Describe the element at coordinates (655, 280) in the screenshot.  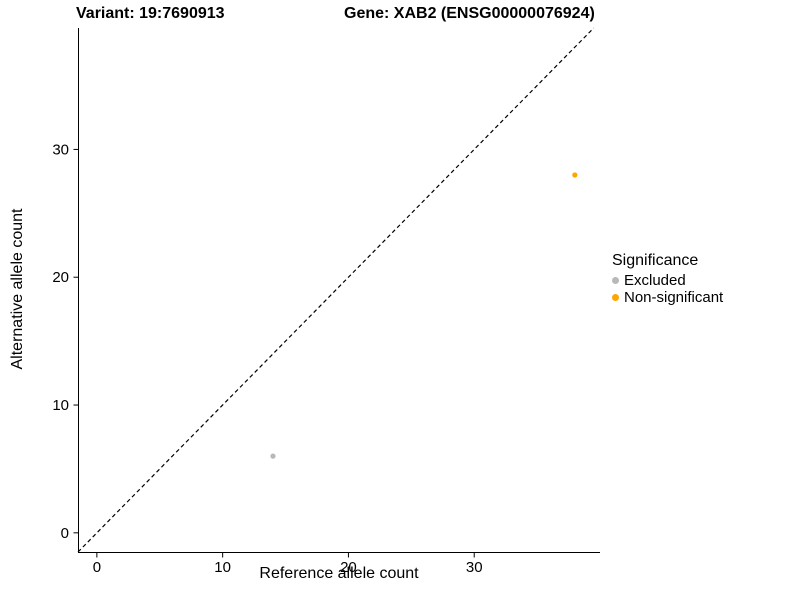
I see `legend-label-excluded: Excluded` at that location.